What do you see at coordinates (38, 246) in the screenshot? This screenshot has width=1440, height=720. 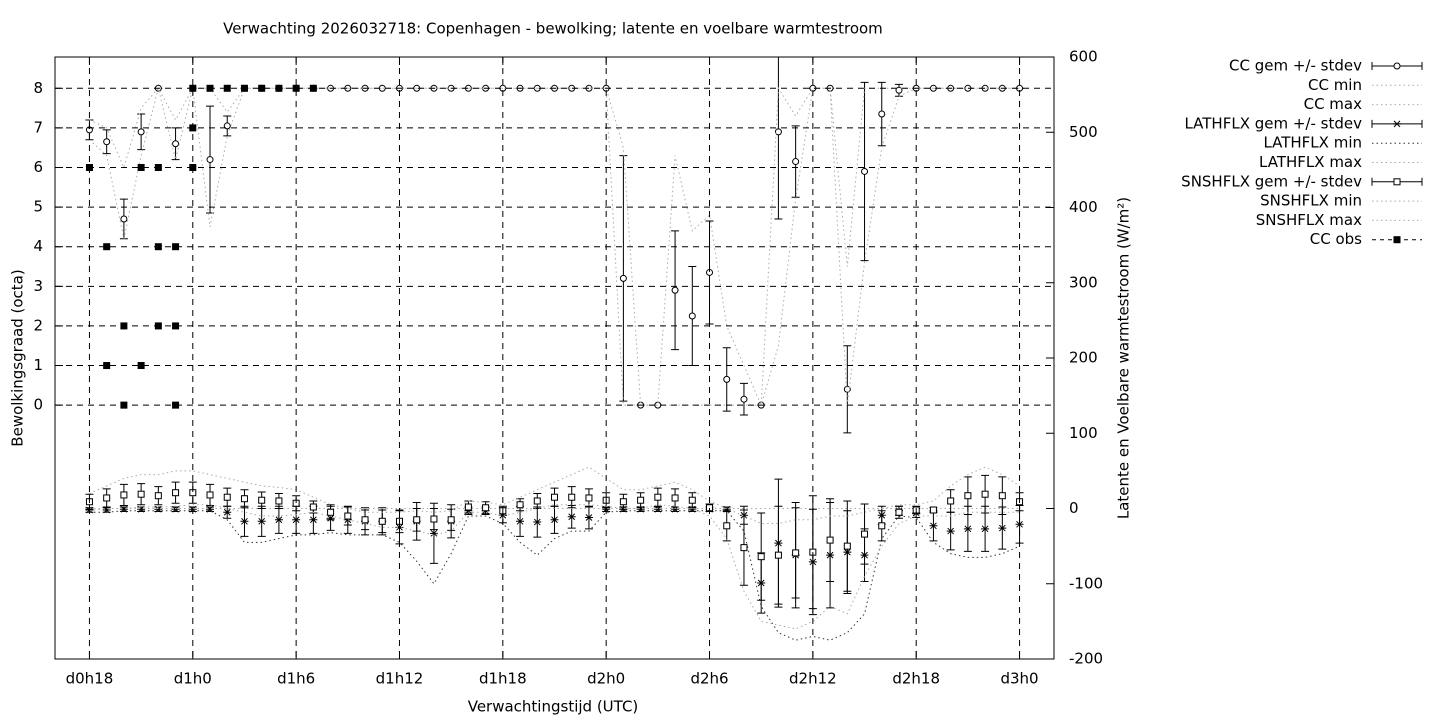 I see `y-tick-label: 4` at bounding box center [38, 246].